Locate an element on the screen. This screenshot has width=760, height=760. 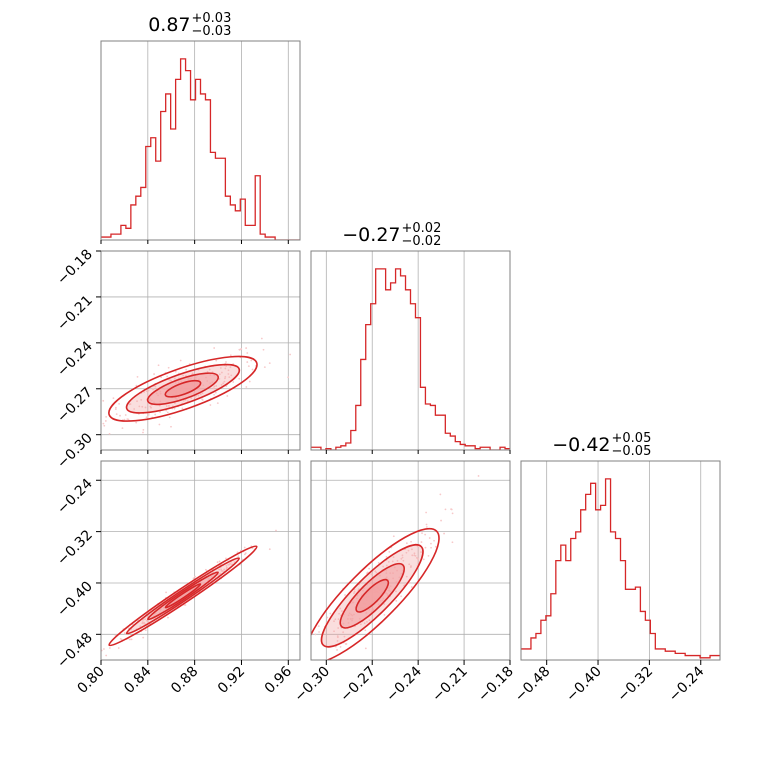
title-value: −0.27 is located at coordinates (371, 235).